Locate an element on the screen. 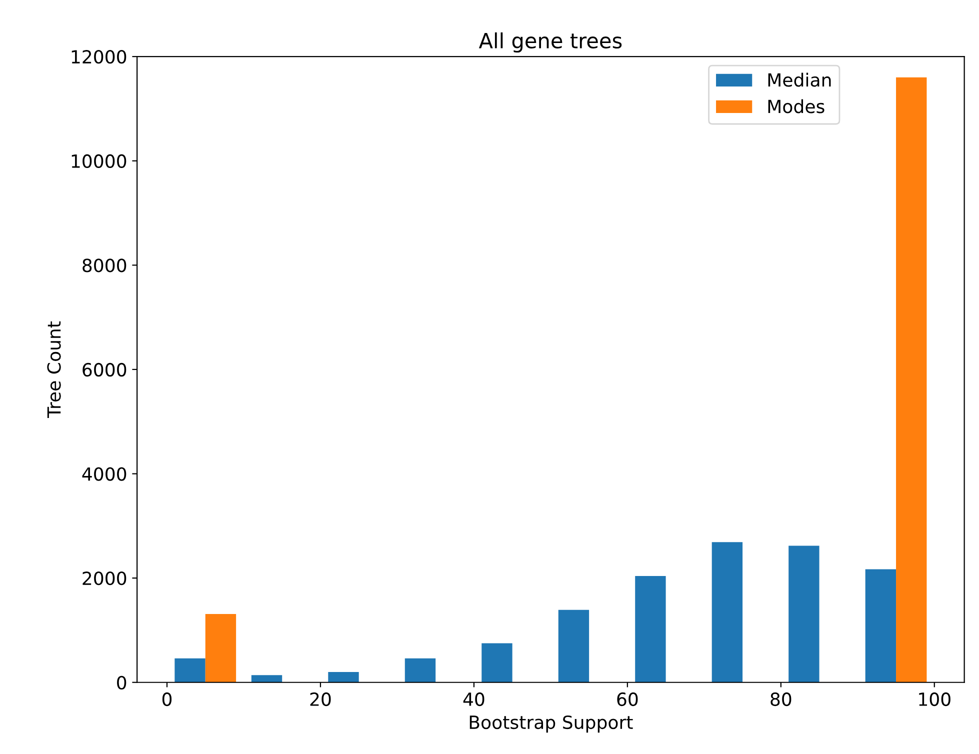 The width and height of the screenshot is (979, 754). y-tick-label: 4000 is located at coordinates (104, 474).